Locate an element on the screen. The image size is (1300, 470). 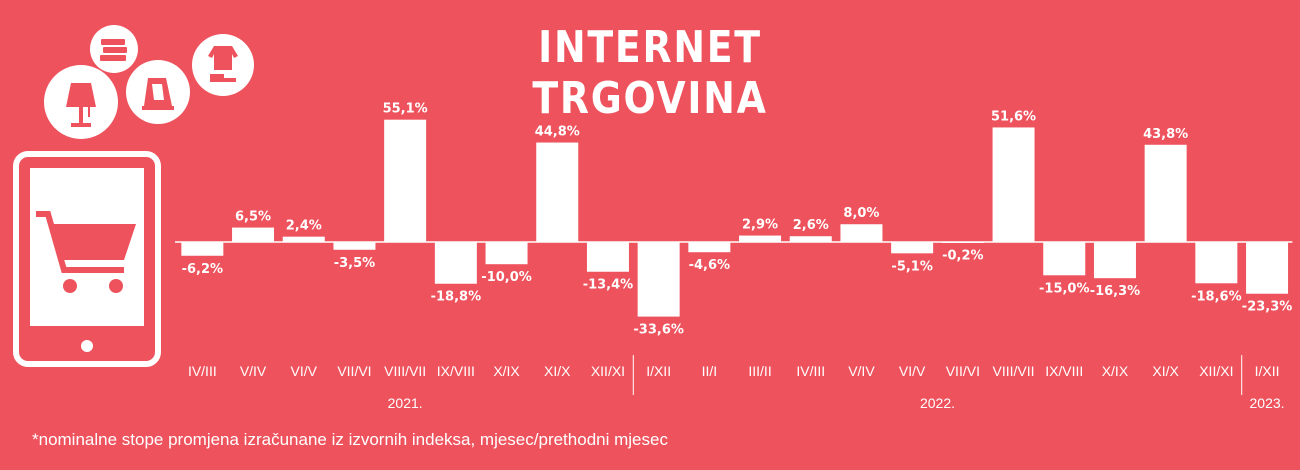
data-label: -23,3% is located at coordinates (1267, 307).